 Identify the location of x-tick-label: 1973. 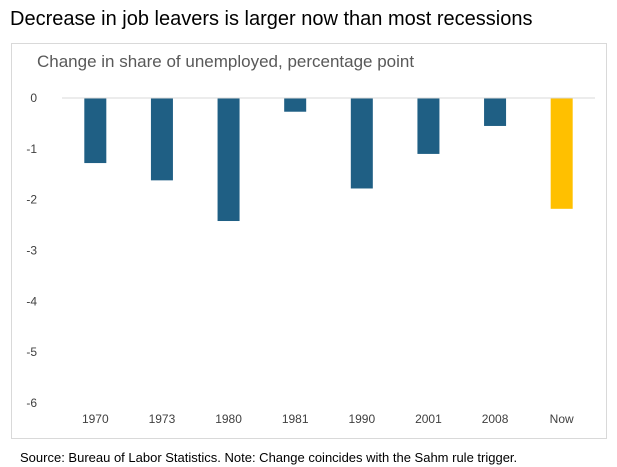
(162, 419).